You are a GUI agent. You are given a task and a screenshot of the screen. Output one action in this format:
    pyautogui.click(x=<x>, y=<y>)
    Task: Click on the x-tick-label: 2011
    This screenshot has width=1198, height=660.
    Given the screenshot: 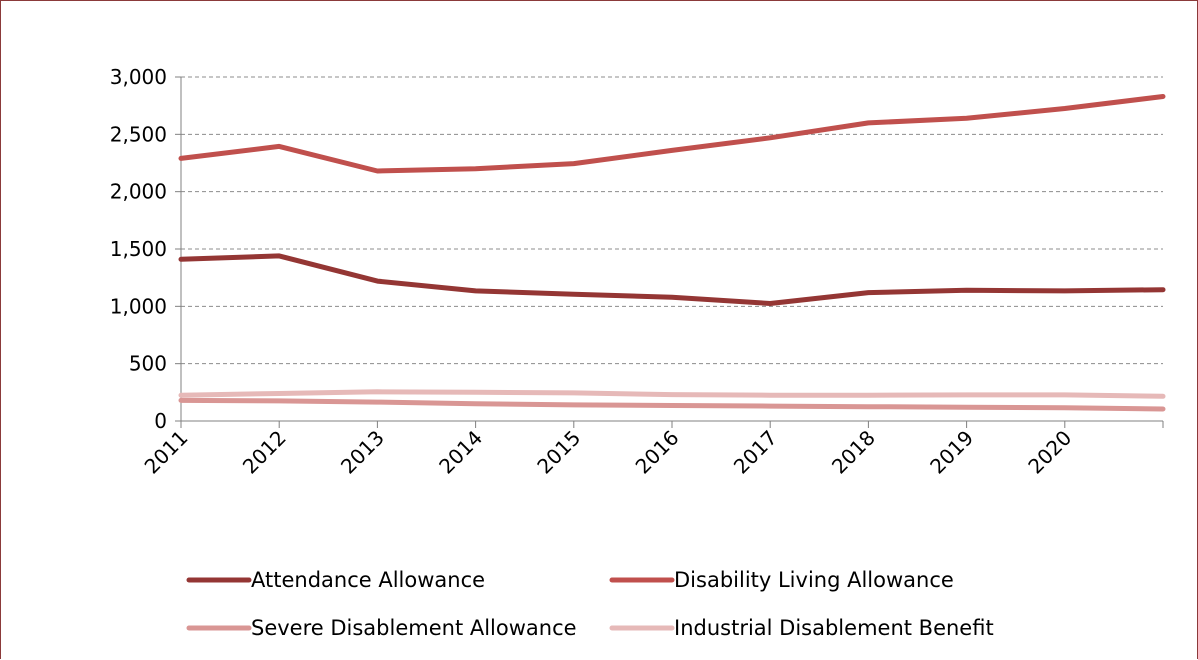 What is the action you would take?
    pyautogui.click(x=166, y=452)
    